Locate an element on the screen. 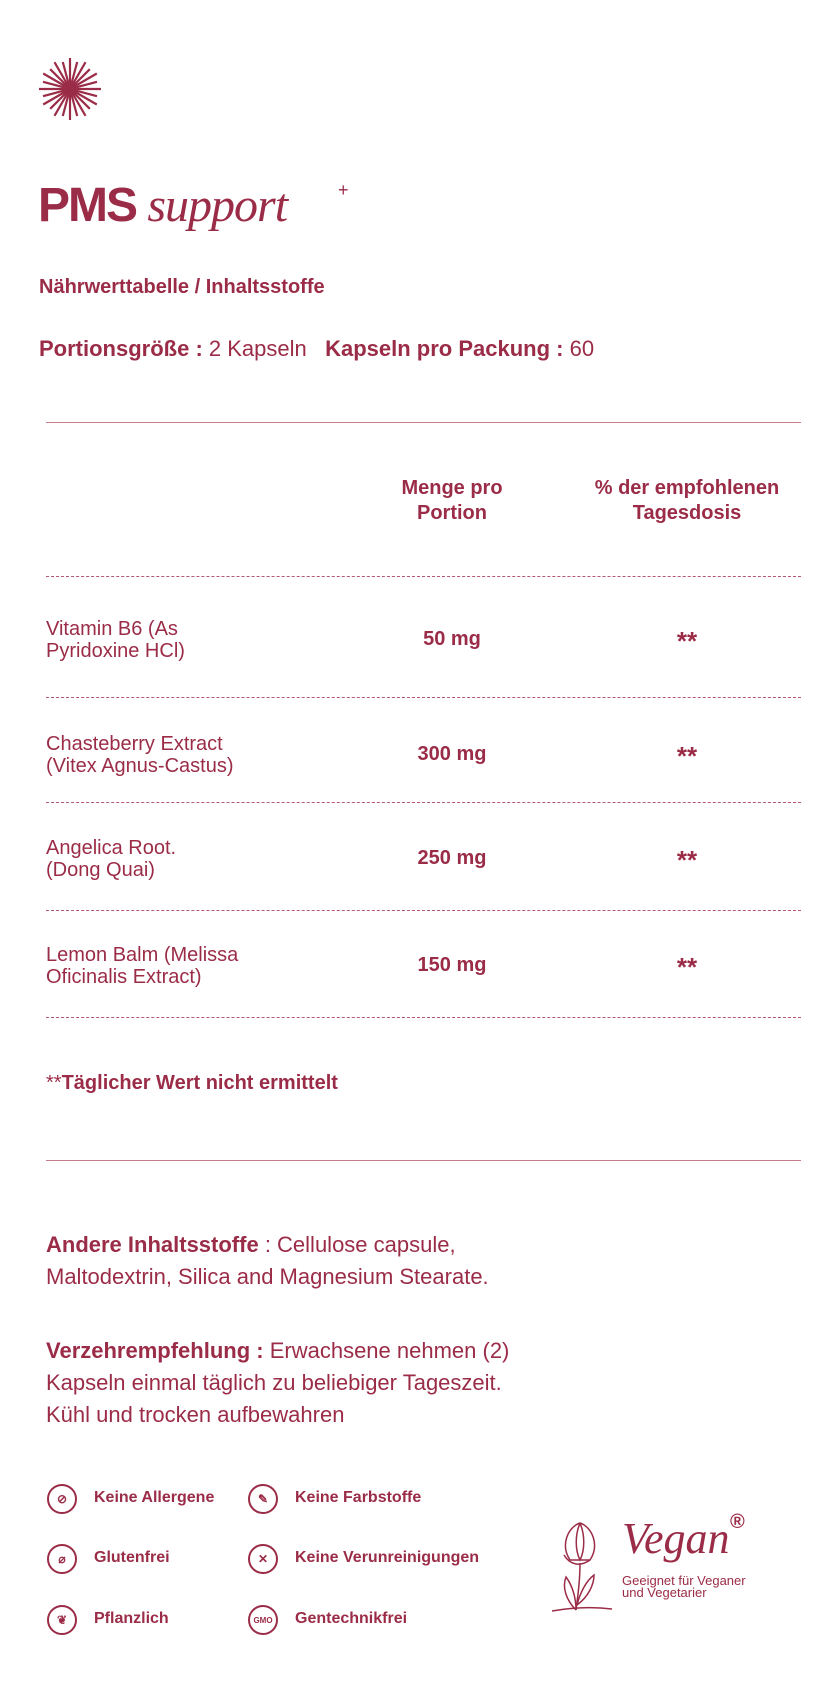  ingredient-amount: 300 mg is located at coordinates (452, 754).